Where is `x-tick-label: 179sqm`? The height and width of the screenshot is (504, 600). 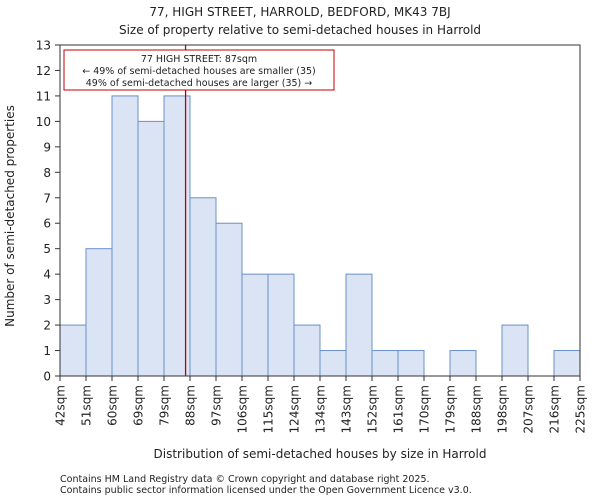
x-tick-label: 179sqm is located at coordinates (451, 409).